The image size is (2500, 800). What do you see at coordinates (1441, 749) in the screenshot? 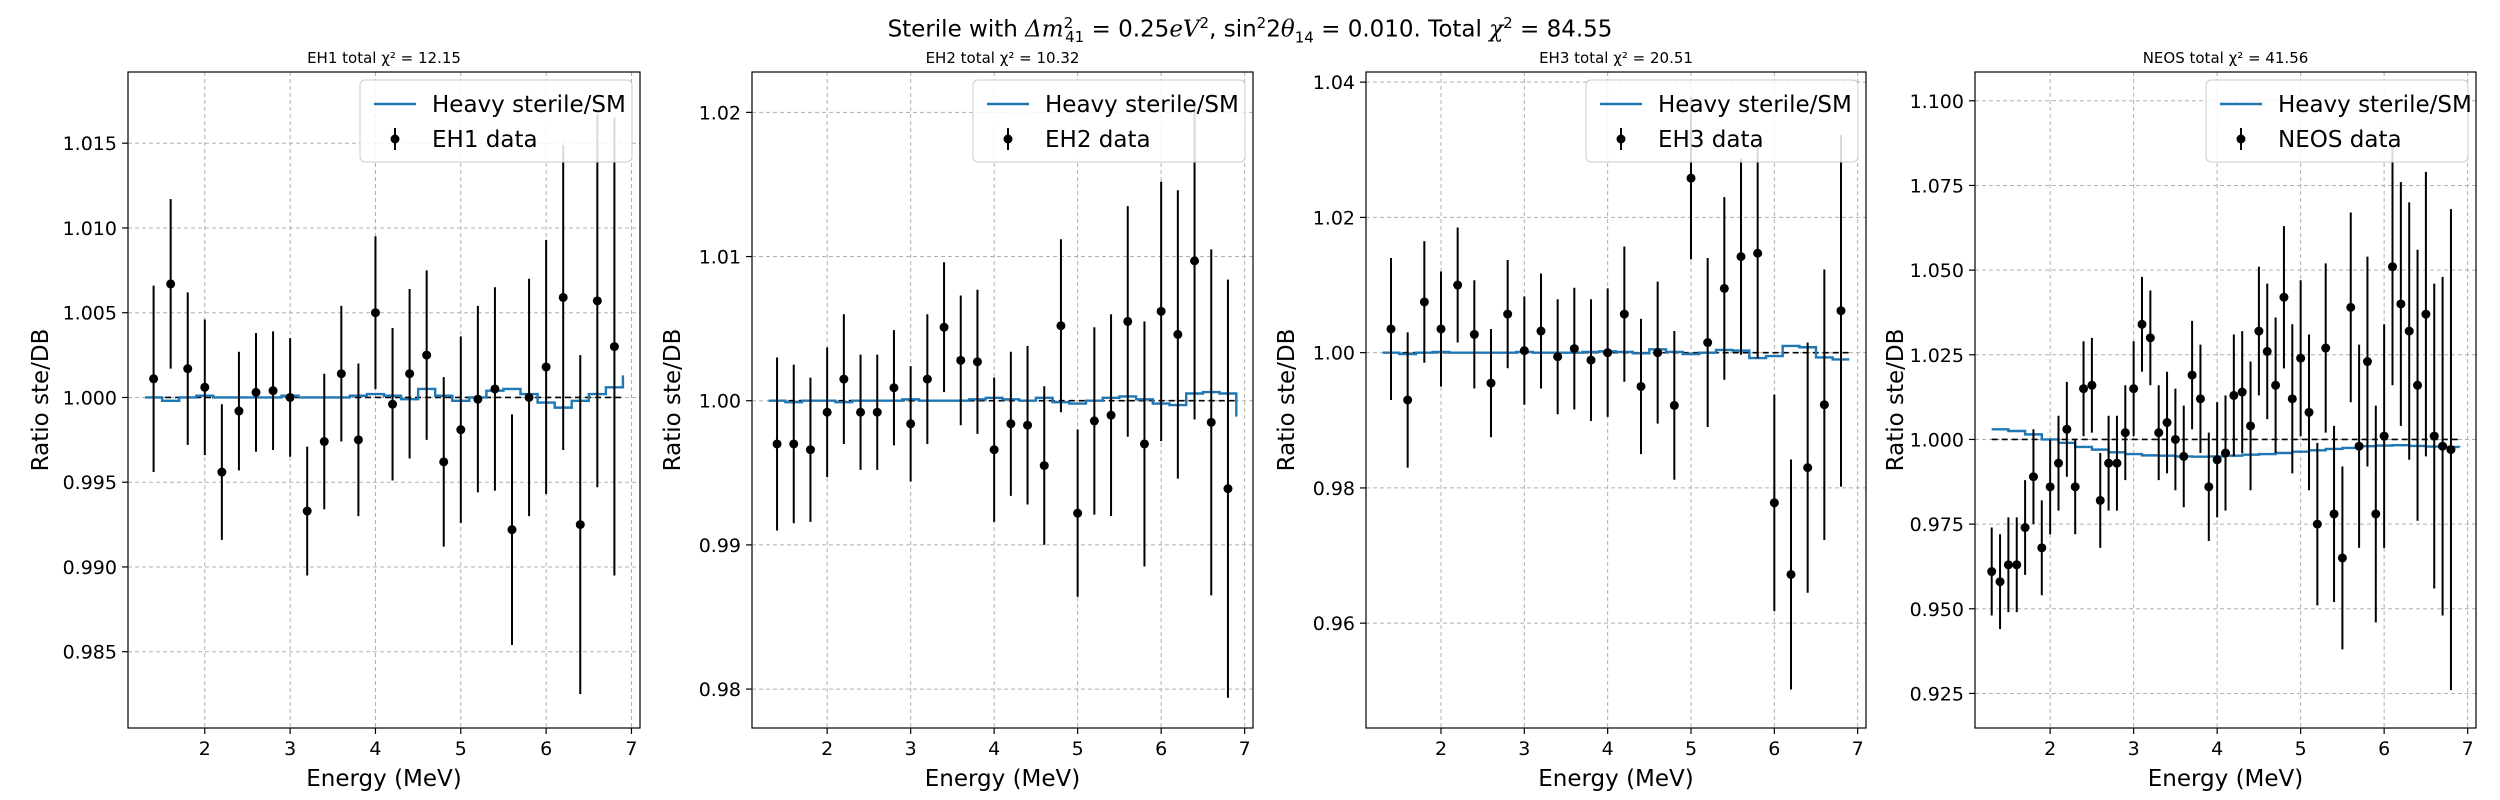
I see `x-tick-label: 2` at bounding box center [1441, 749].